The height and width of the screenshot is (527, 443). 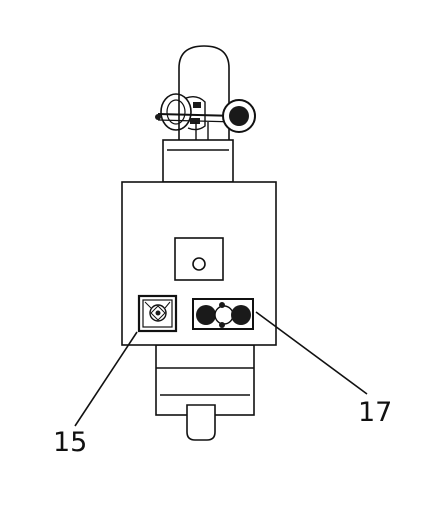 What do you see at coordinates (198, 161) in the screenshot?
I see `upper-collar` at bounding box center [198, 161].